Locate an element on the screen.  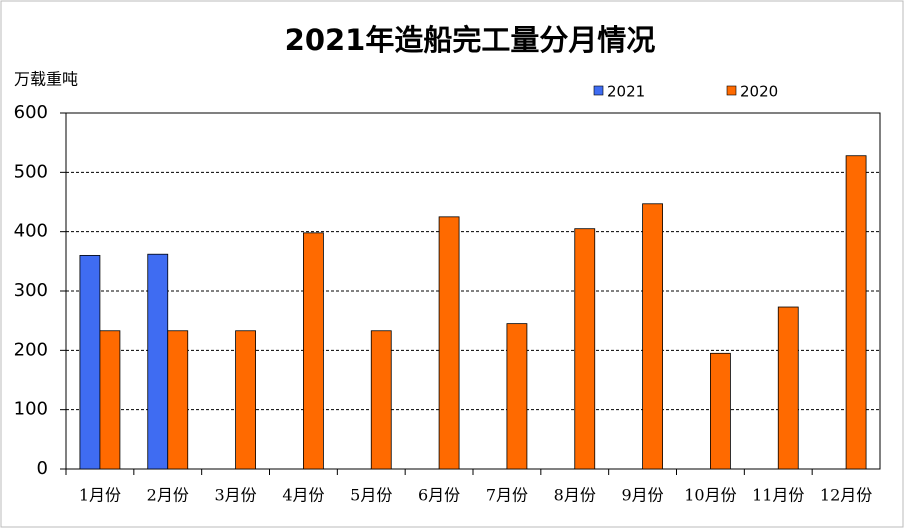
x-tick-label: 6月份 is located at coordinates (439, 495).